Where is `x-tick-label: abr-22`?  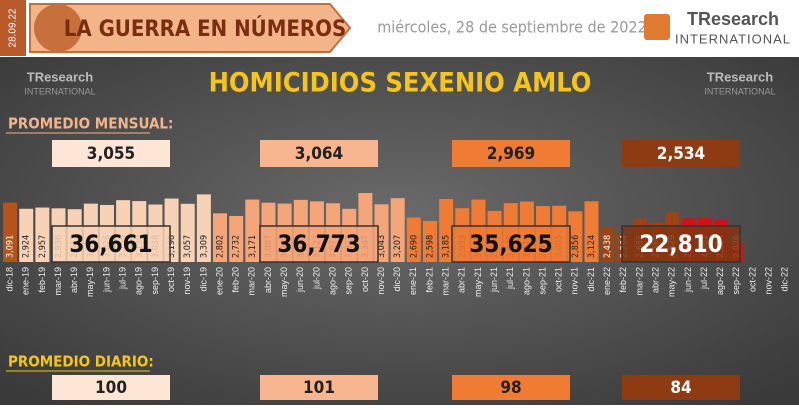 x-tick-label: abr-22 is located at coordinates (655, 280).